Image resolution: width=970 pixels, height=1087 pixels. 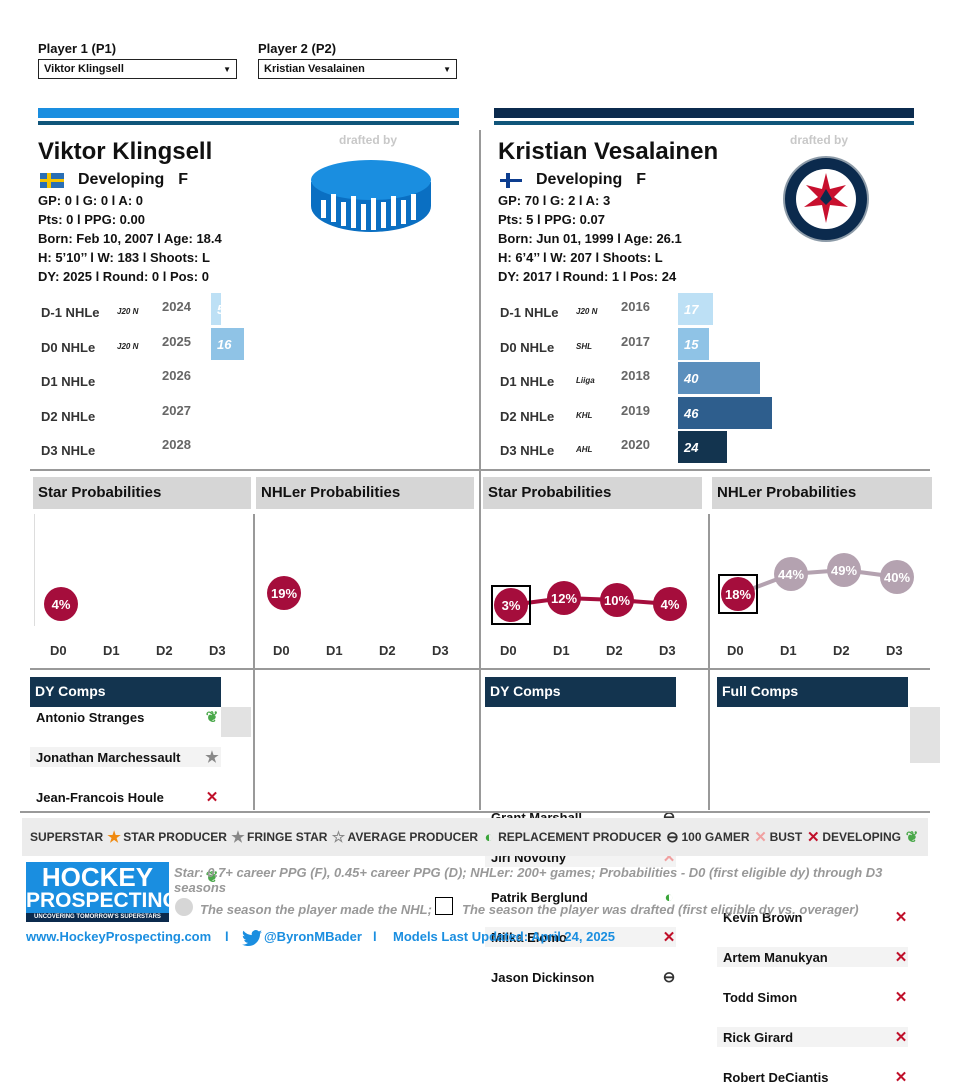 What do you see at coordinates (137, 69) in the screenshot?
I see `p1-player-select: Viktor Klingsell ▼` at bounding box center [137, 69].